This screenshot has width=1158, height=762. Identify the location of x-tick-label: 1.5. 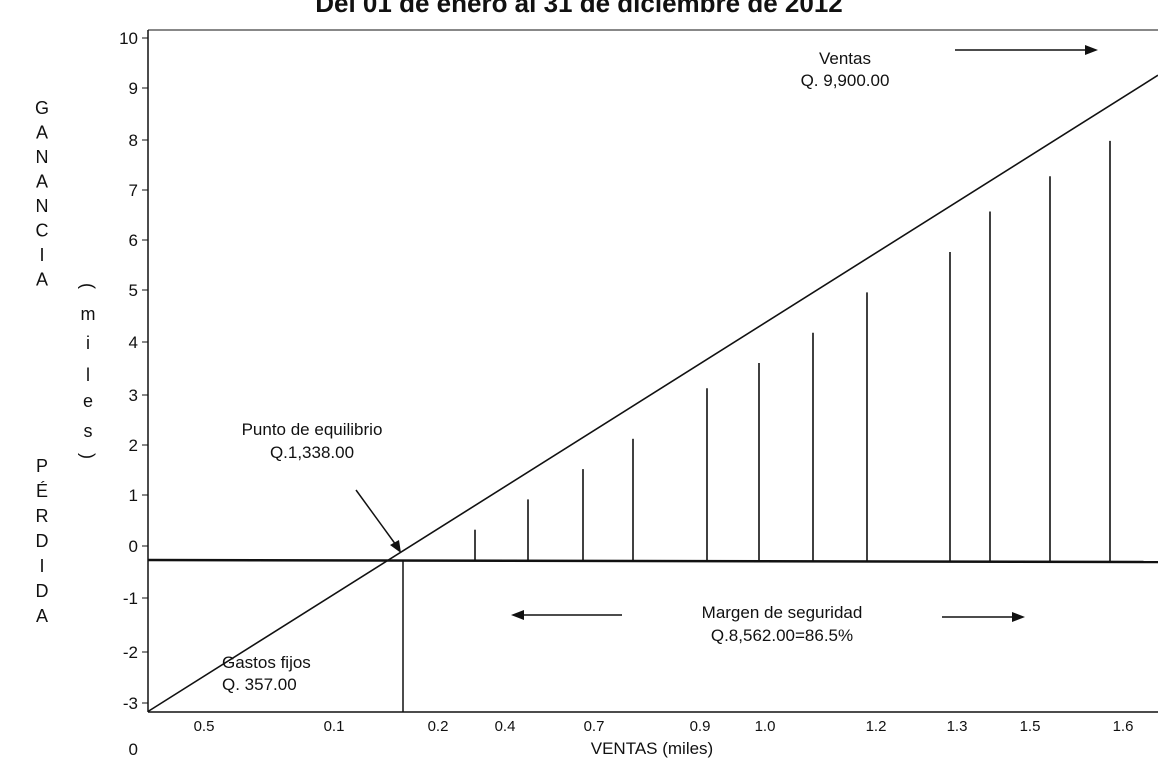
(1030, 726).